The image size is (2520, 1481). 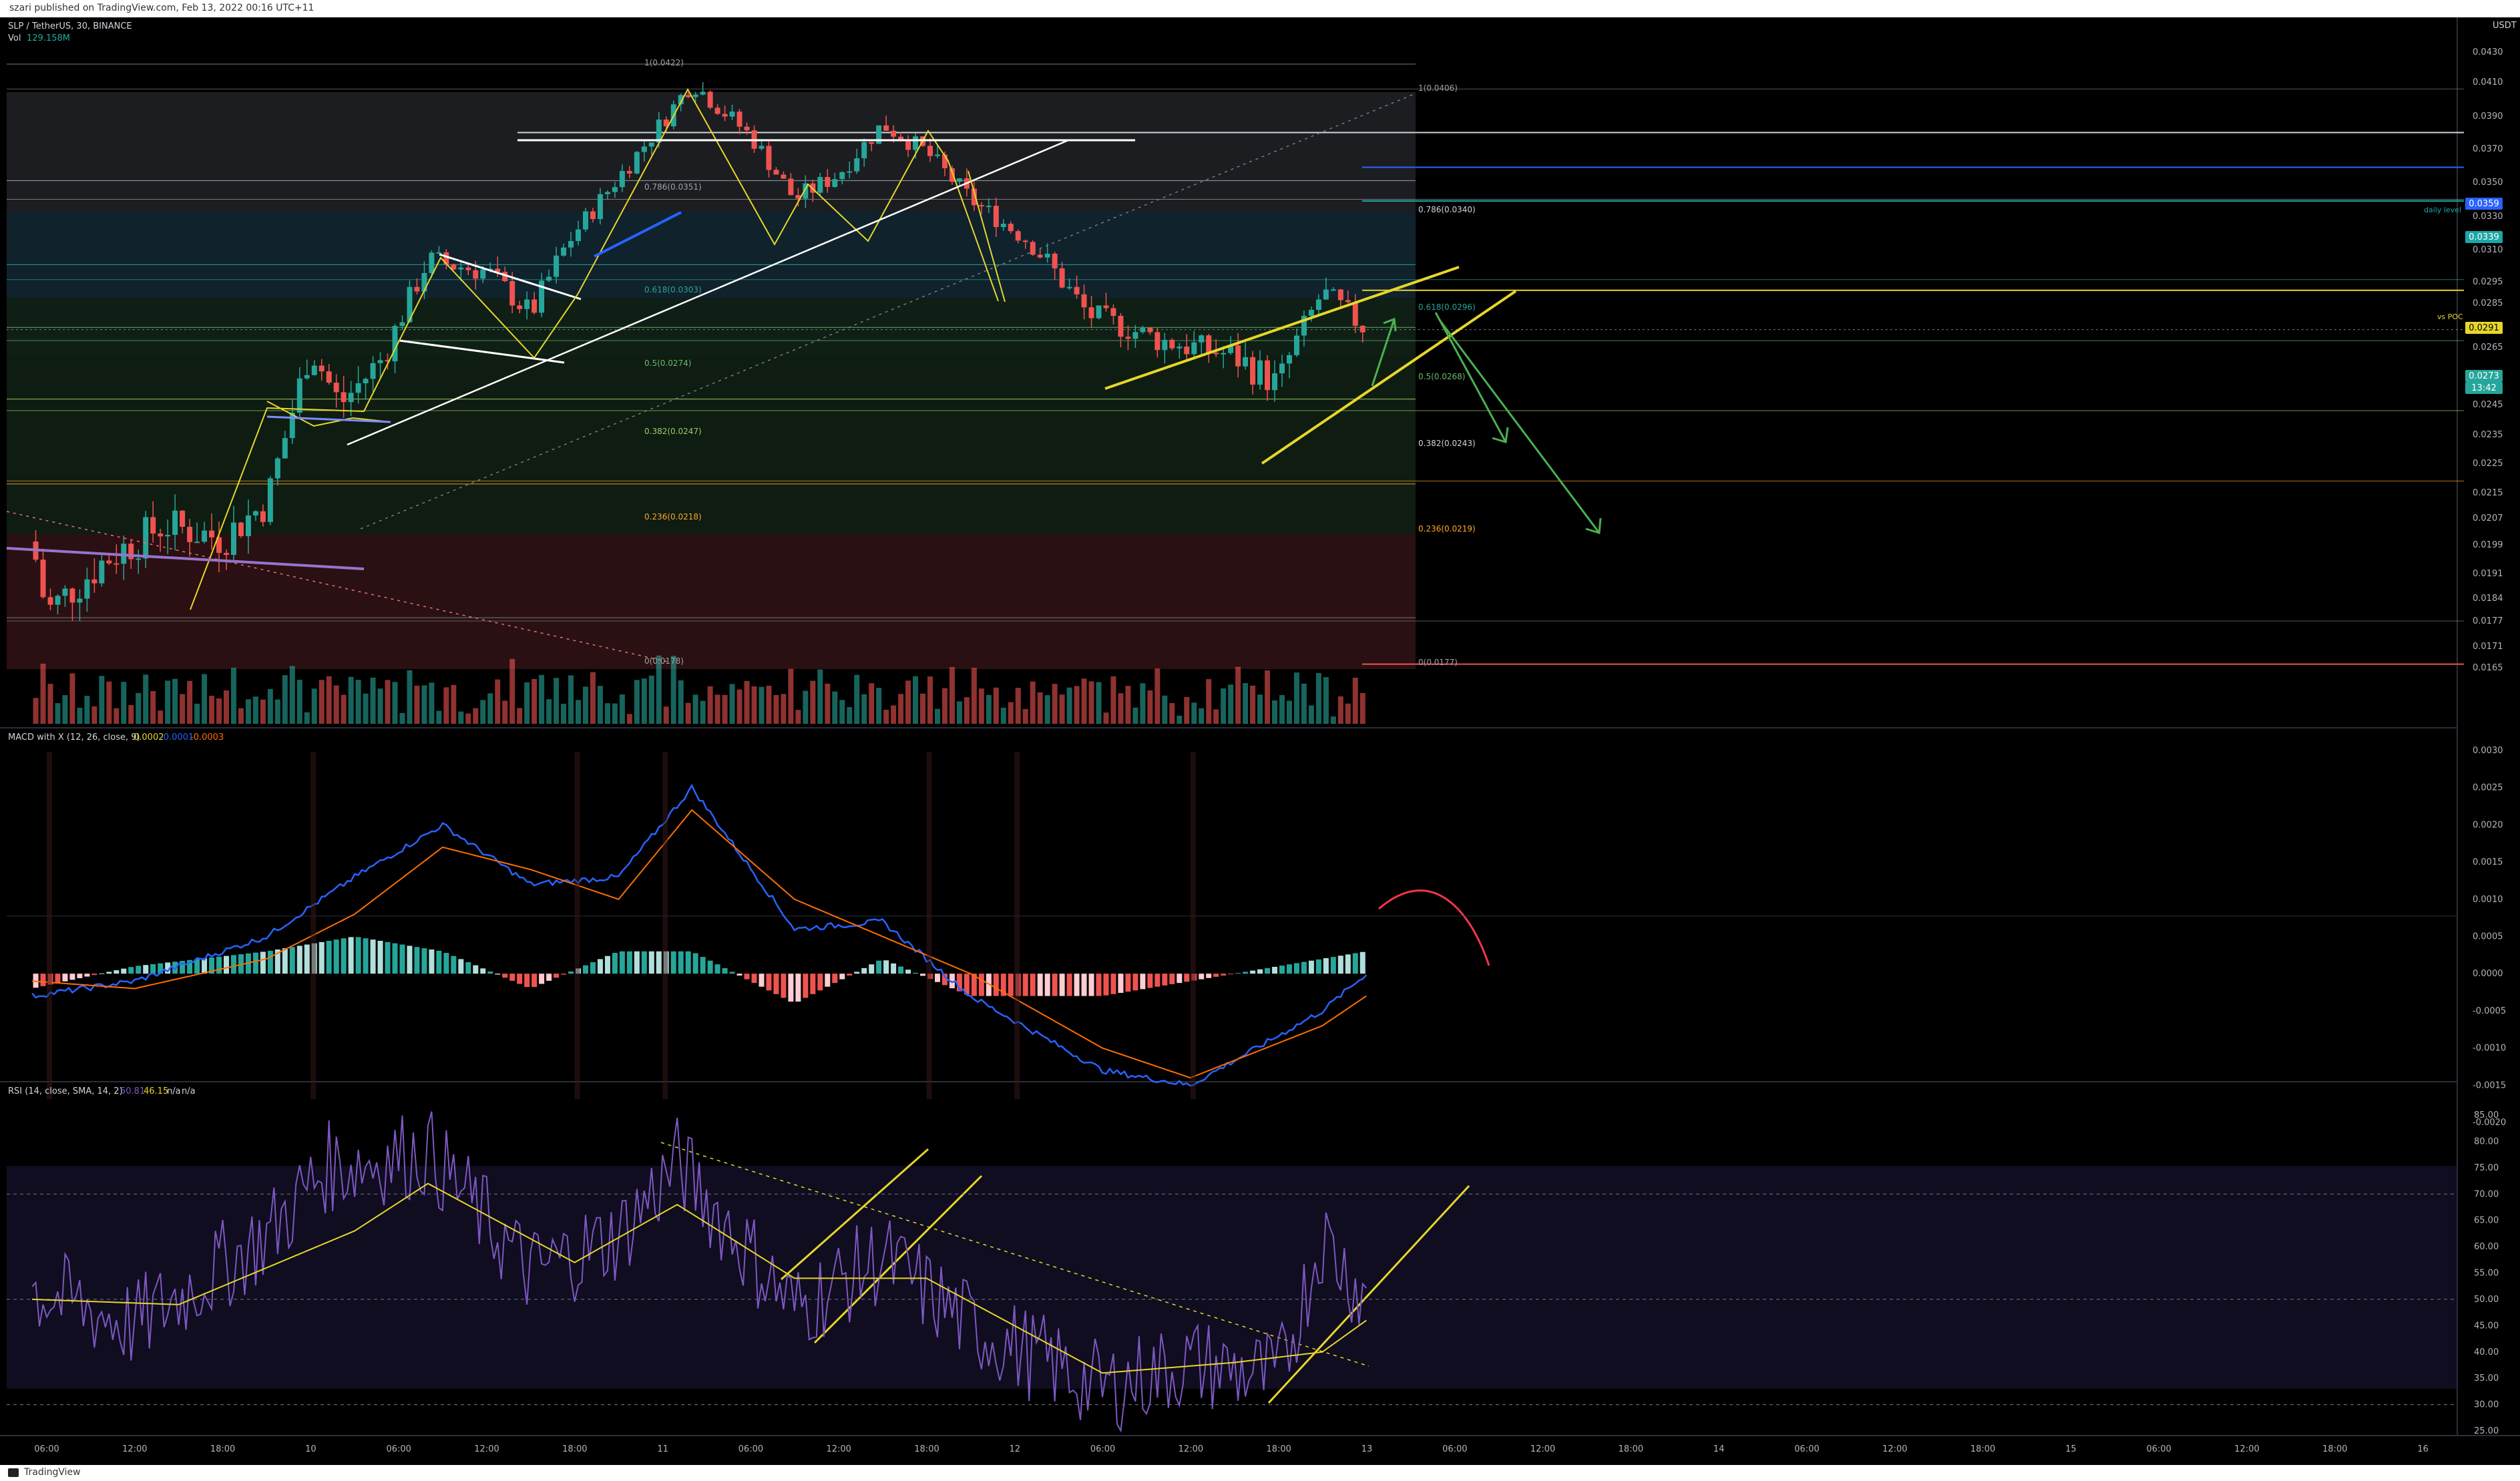 What do you see at coordinates (2489, 1123) in the screenshot?
I see `macd-tick-label: -0.0020` at bounding box center [2489, 1123].